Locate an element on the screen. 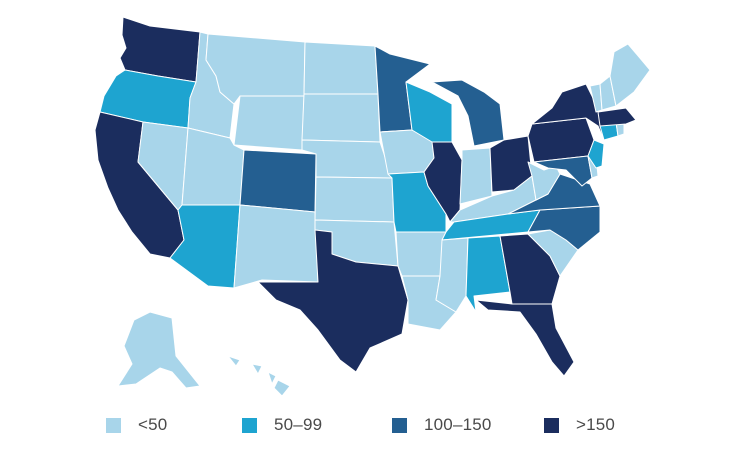 This screenshot has width=740, height=454. state-north-dakota is located at coordinates (341, 68).